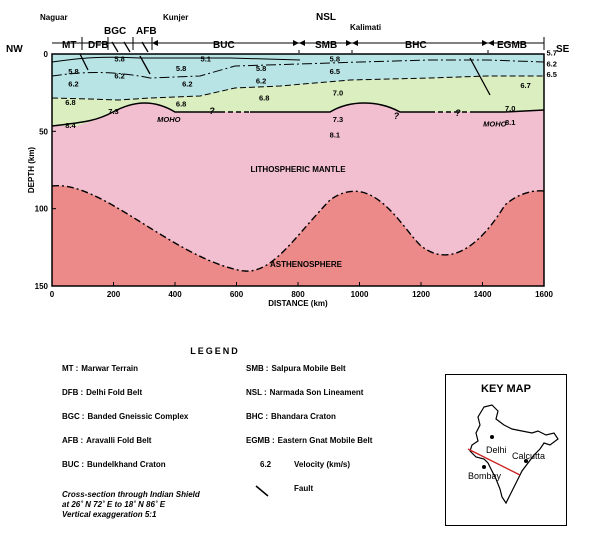 The width and height of the screenshot is (600, 540). What do you see at coordinates (114, 392) in the screenshot?
I see `legend-text: Delhi Fold Belt` at bounding box center [114, 392].